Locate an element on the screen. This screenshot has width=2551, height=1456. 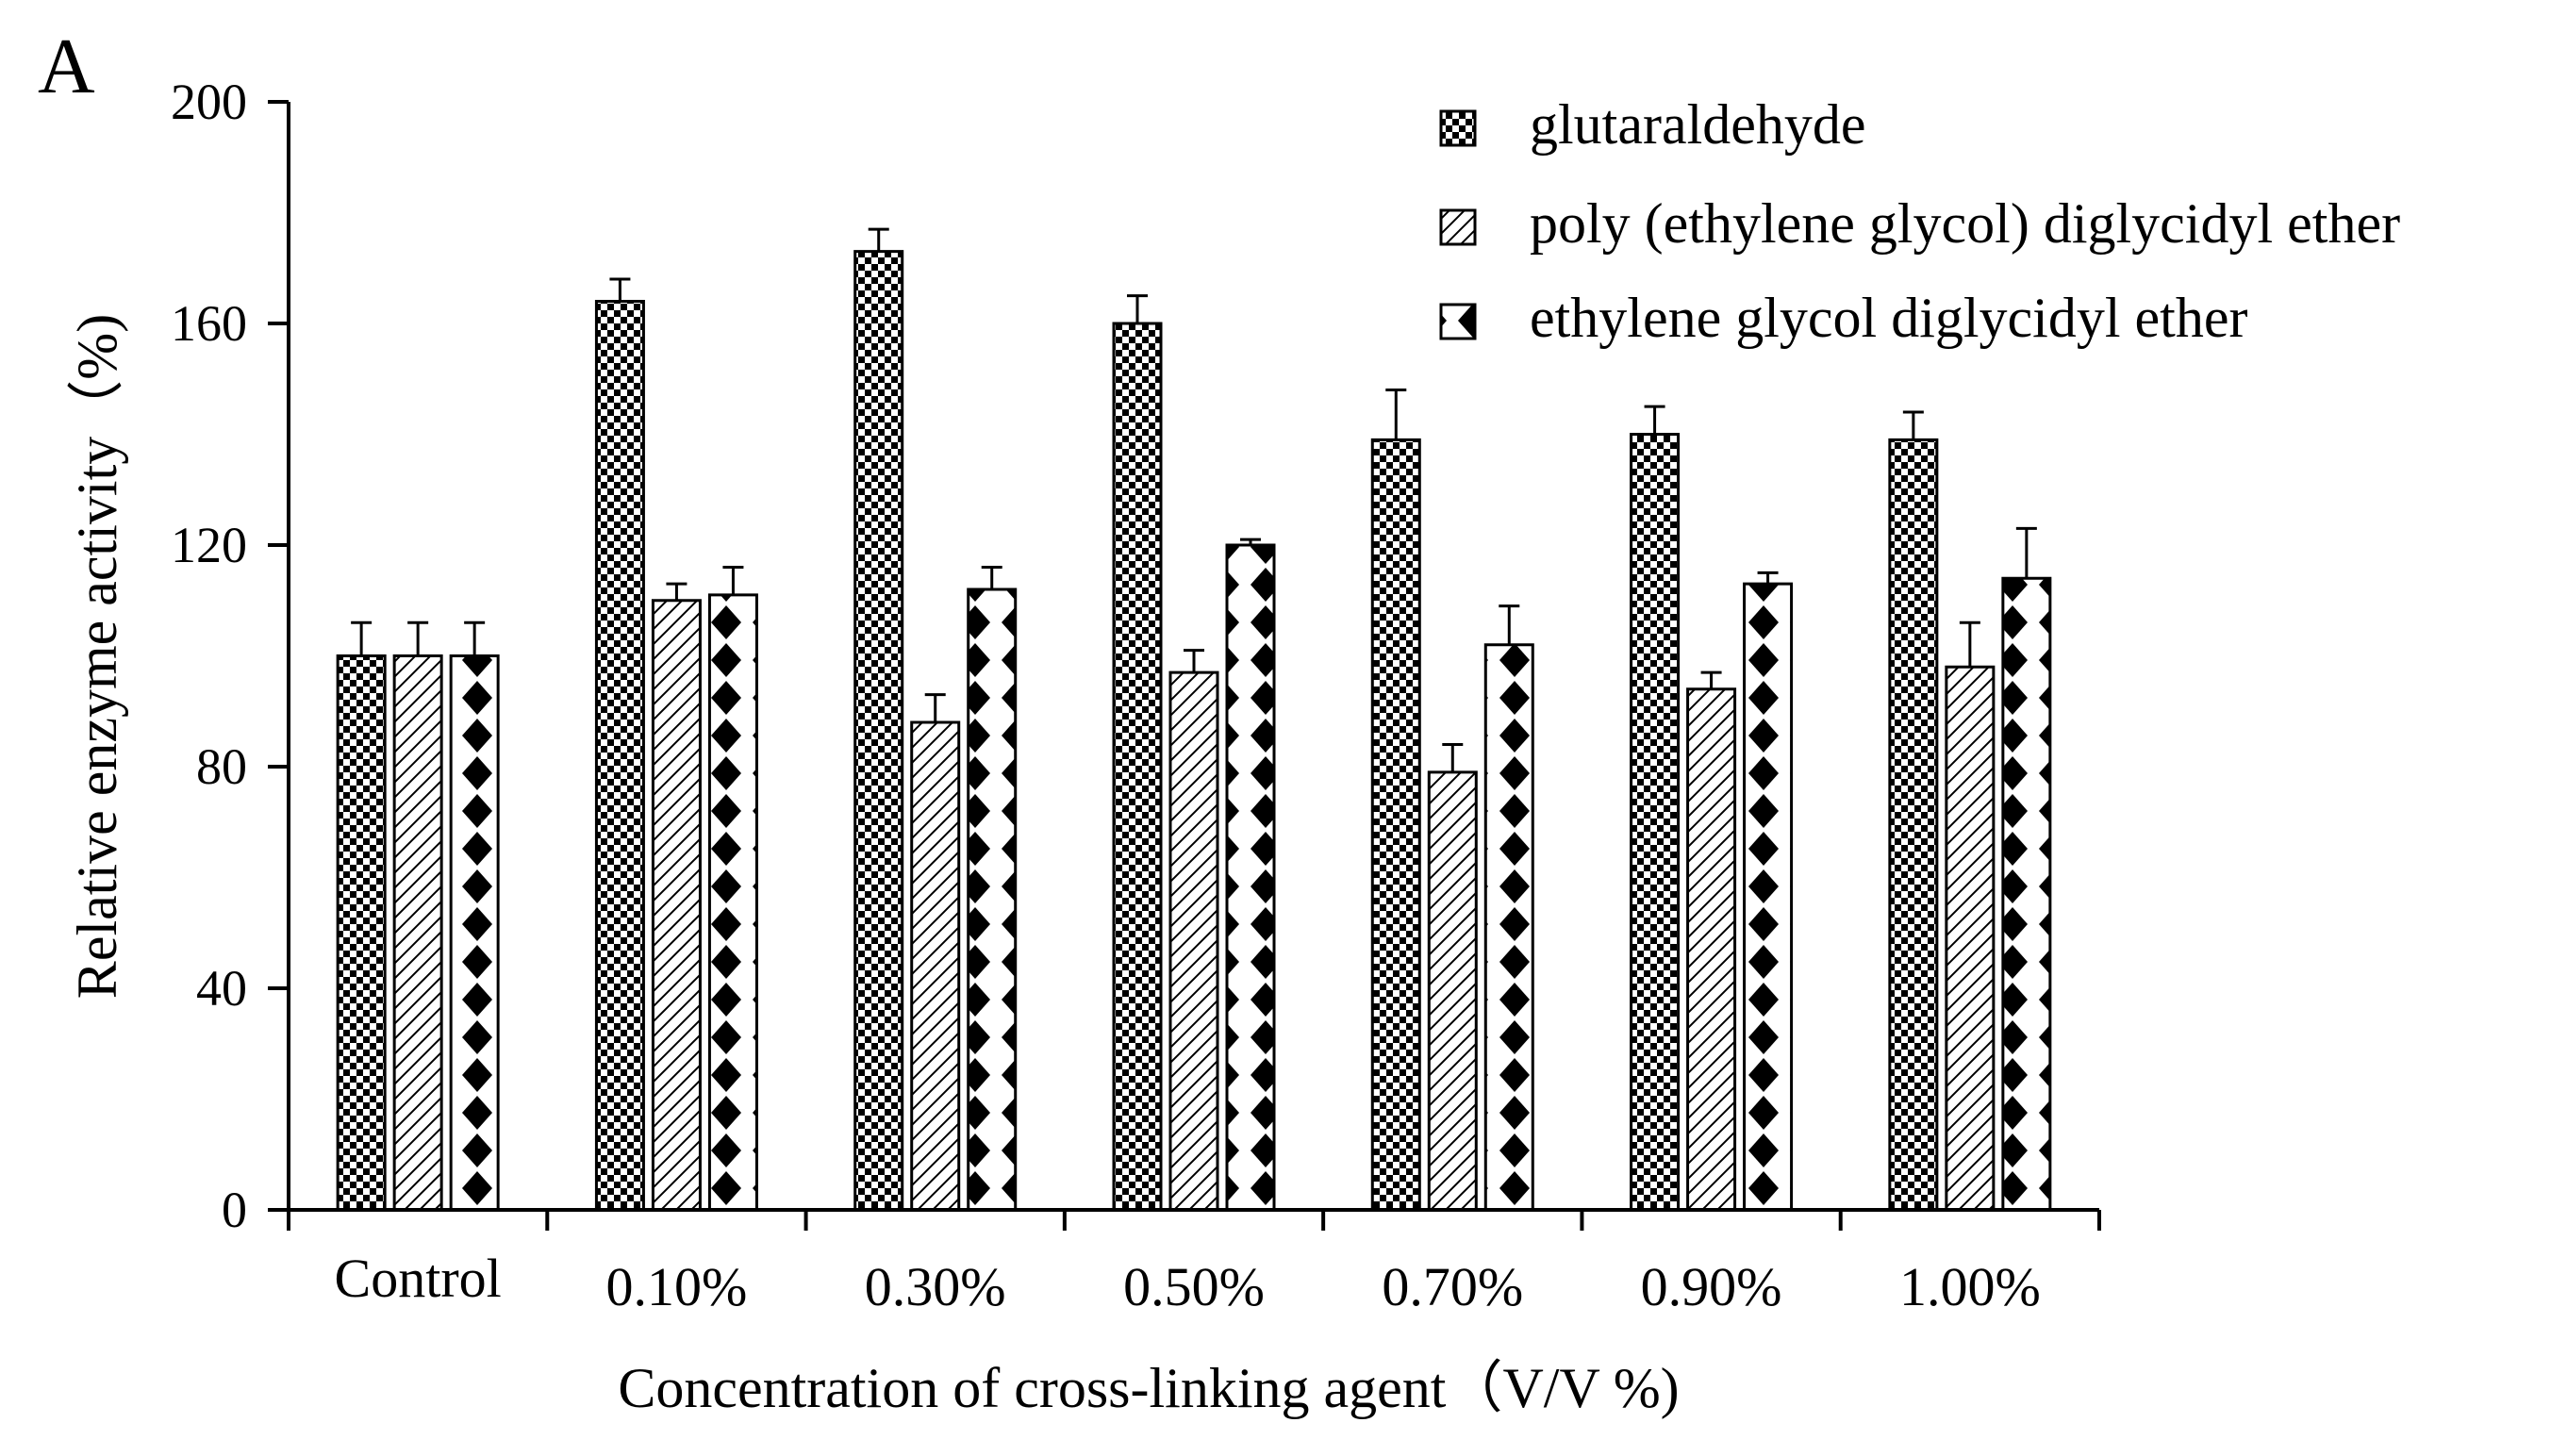
legend-label: poly (ethylene glycol) diglycidyl ether is located at coordinates (1965, 223).